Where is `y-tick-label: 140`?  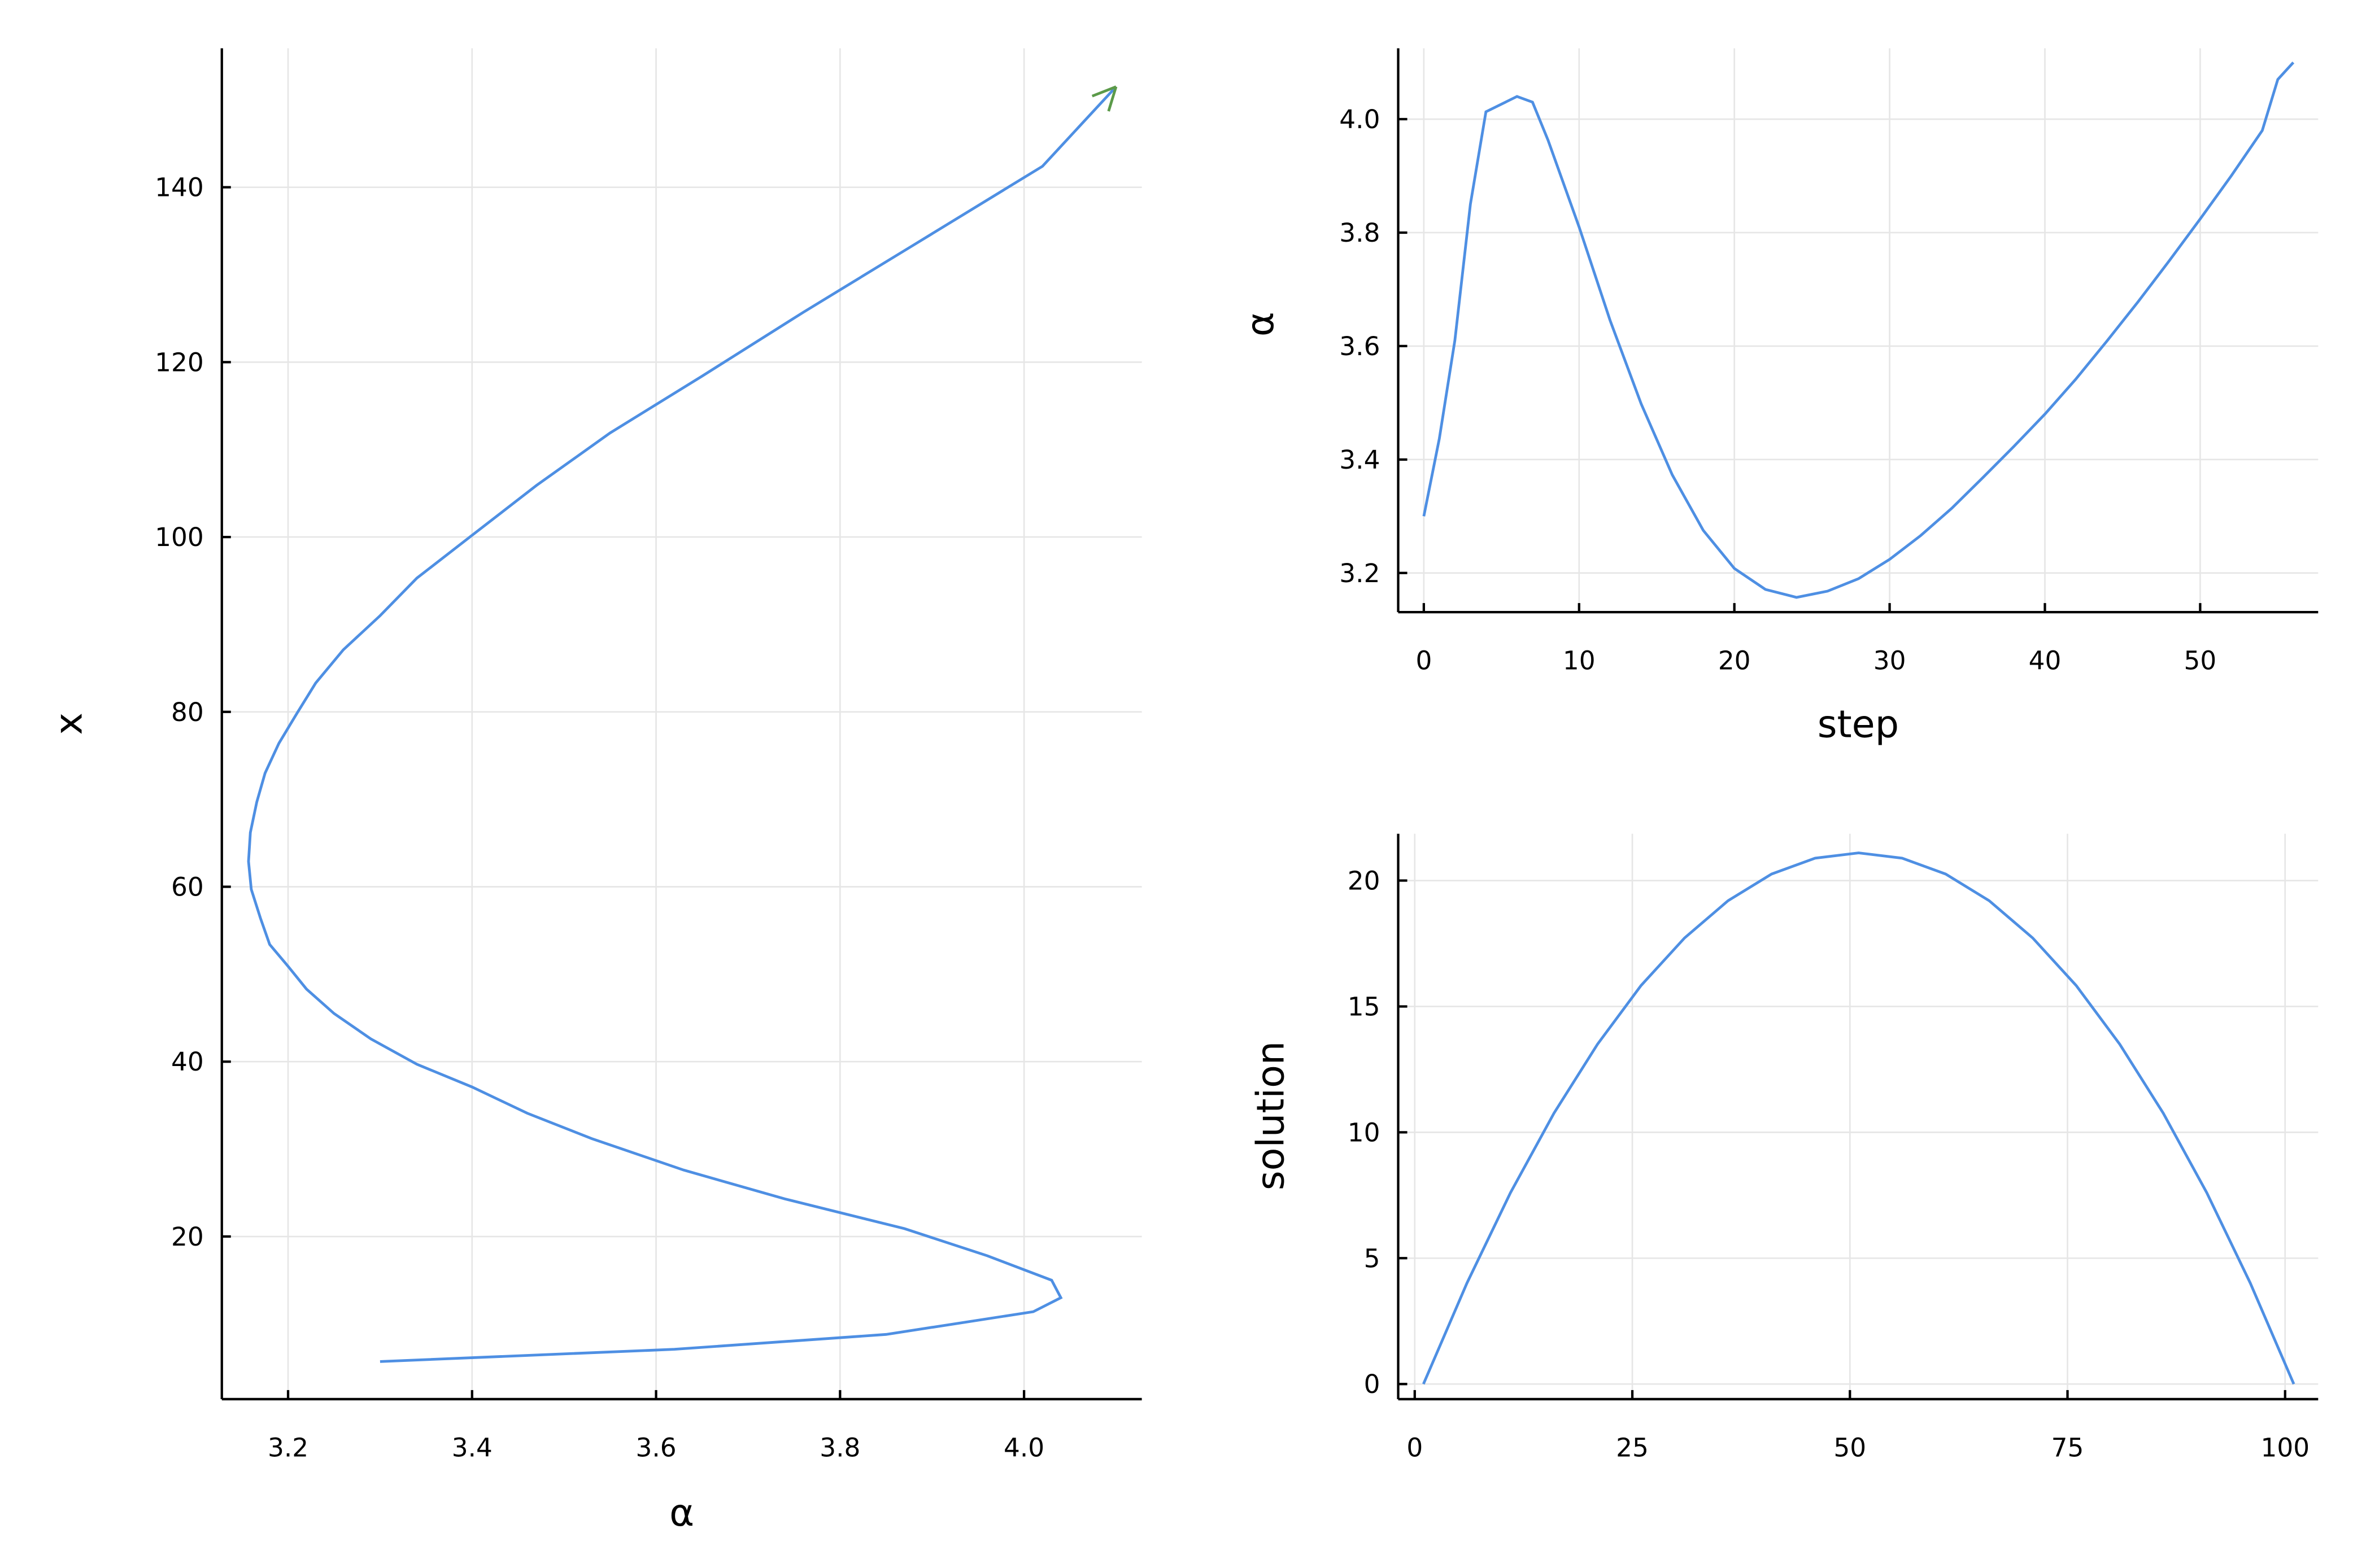 y-tick-label: 140 is located at coordinates (179, 188).